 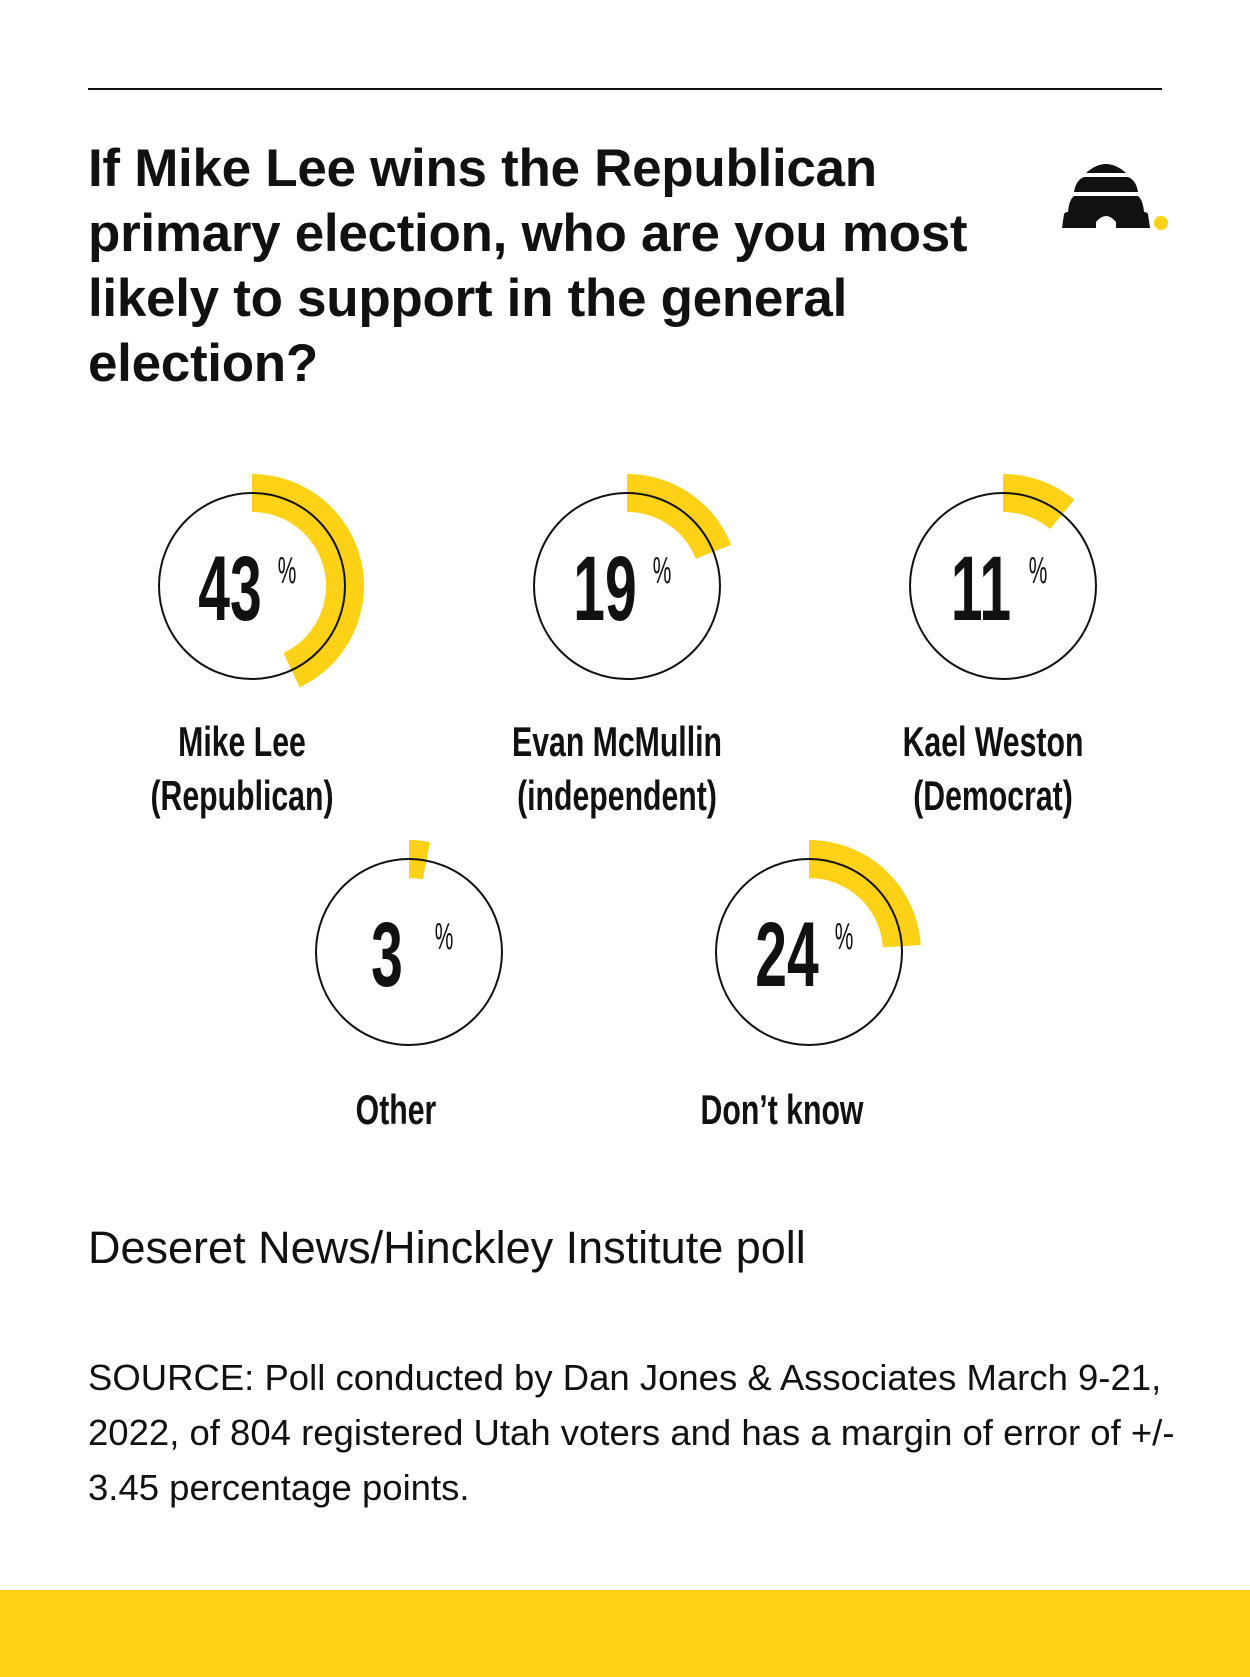 I want to click on footer-bar, so click(x=625, y=1633).